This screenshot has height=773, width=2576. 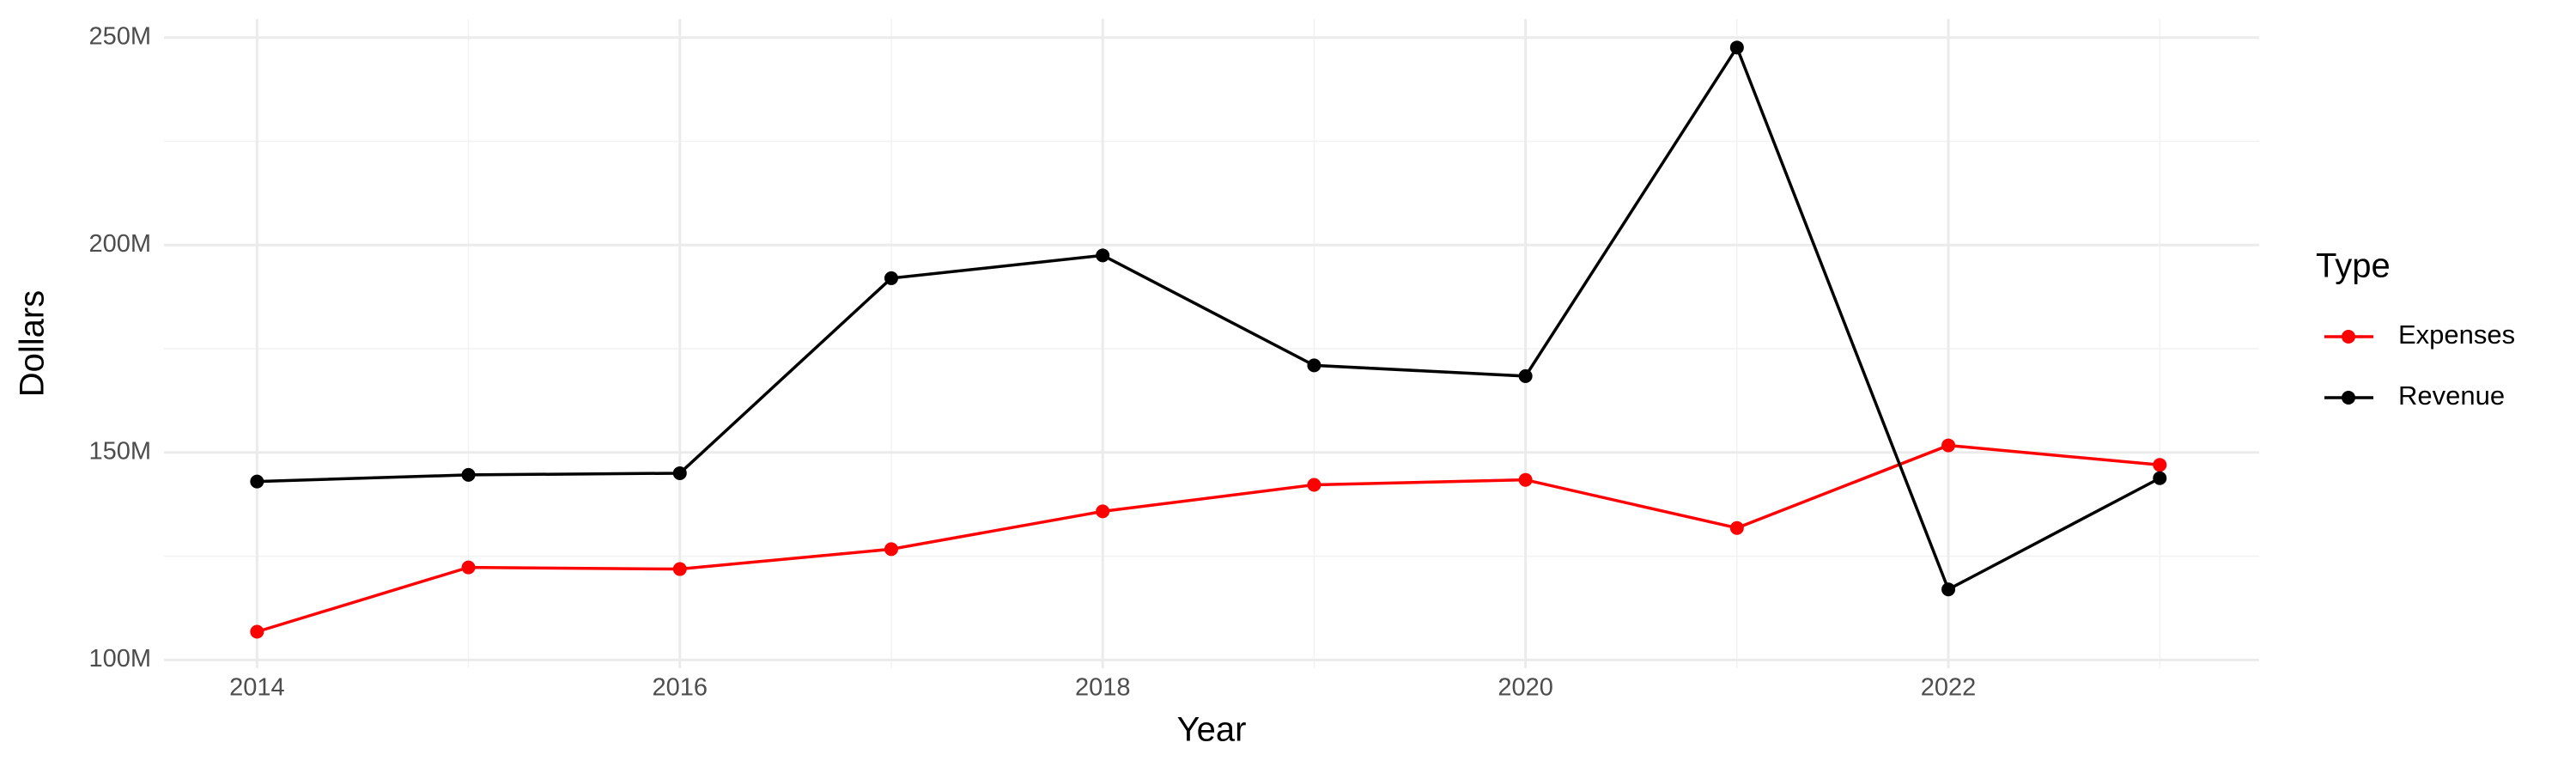 What do you see at coordinates (1525, 688) in the screenshot?
I see `x-tick-label: 2020` at bounding box center [1525, 688].